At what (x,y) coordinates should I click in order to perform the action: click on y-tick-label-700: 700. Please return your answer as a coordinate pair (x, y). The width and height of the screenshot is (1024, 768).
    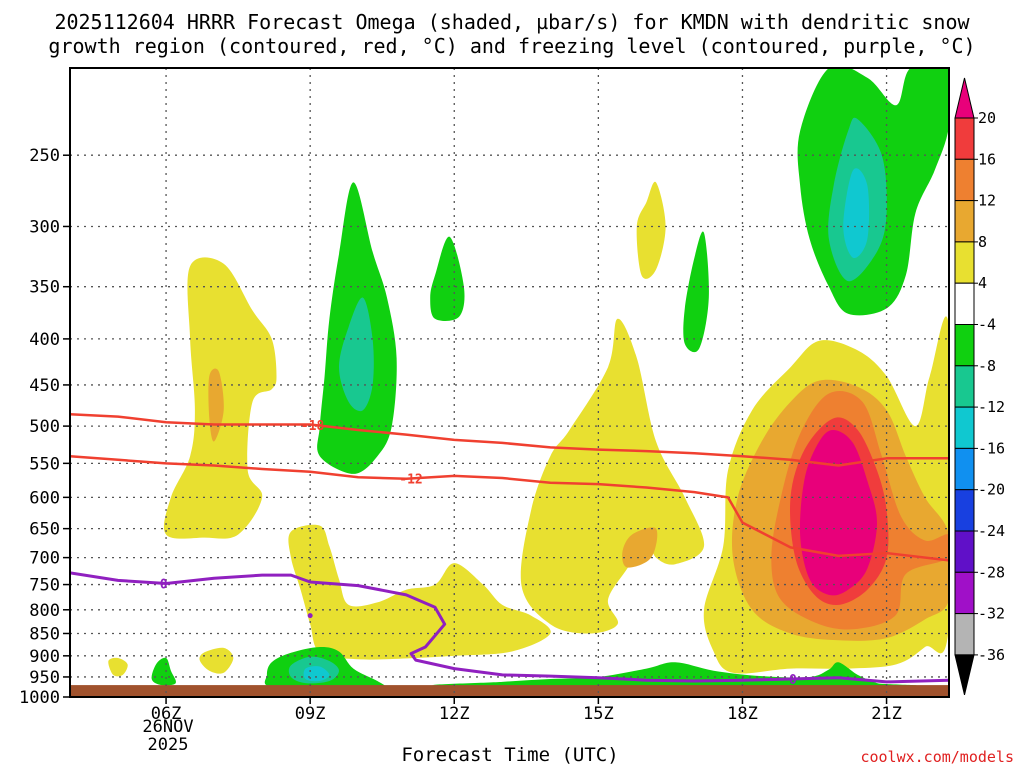
    Looking at the image, I should click on (44, 559).